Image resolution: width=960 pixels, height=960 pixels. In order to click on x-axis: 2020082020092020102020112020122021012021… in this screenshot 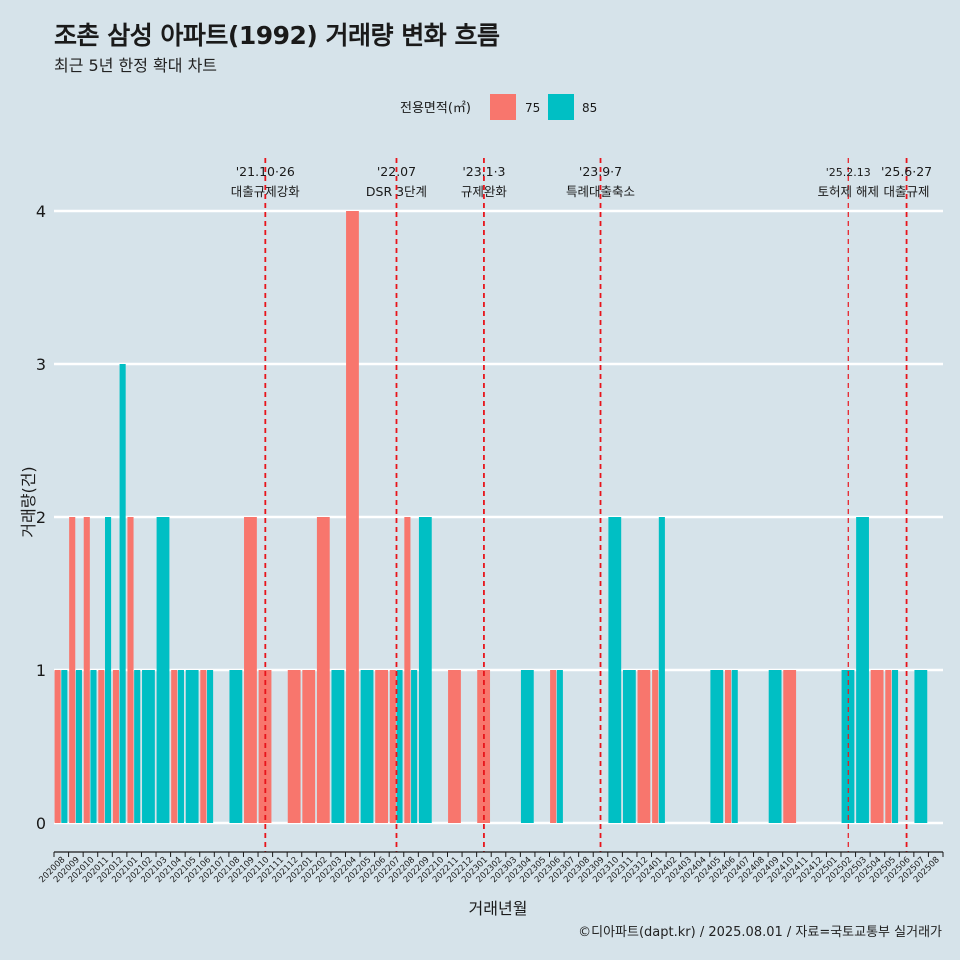, I will do `click(490, 868)`.